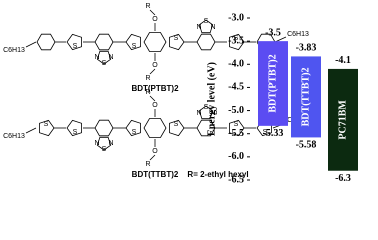 The image size is (378, 240). Describe the element at coordinates (236, 156) in the screenshot. I see `y-tick-label: -6.0` at that location.